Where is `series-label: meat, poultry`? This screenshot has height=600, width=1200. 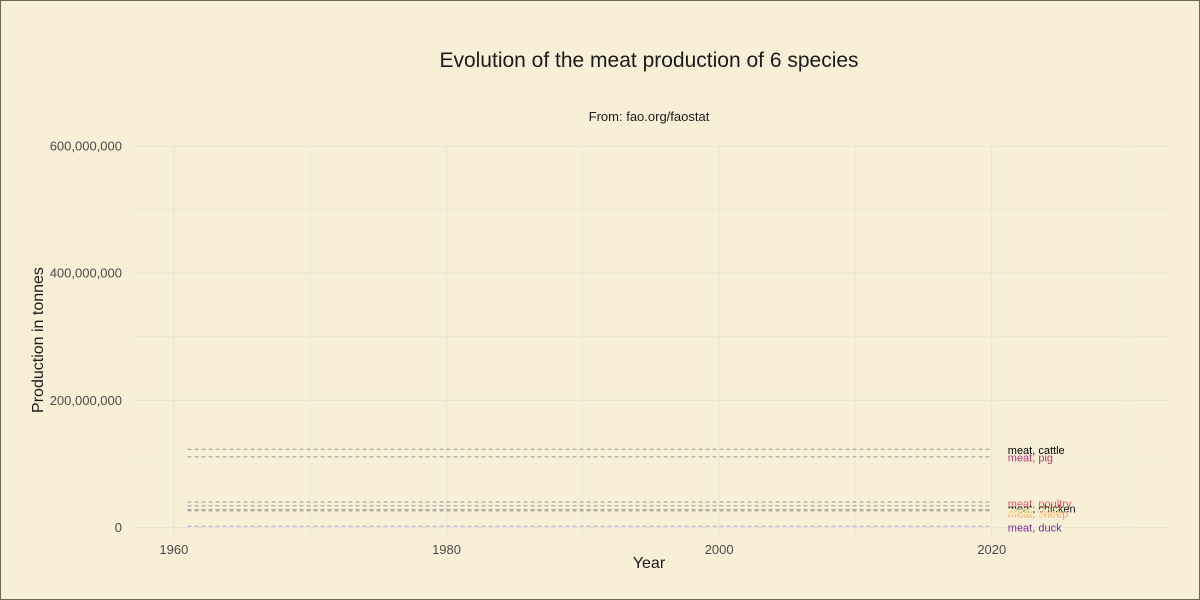 series-label: meat, poultry is located at coordinates (1040, 504).